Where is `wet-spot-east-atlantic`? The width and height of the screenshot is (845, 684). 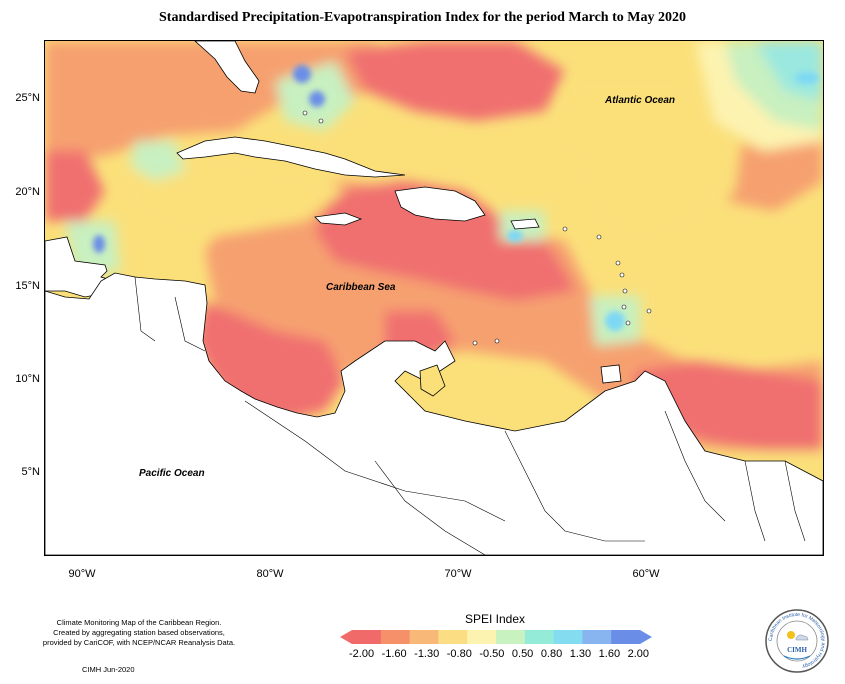 wet-spot-east-atlantic is located at coordinates (807, 78).